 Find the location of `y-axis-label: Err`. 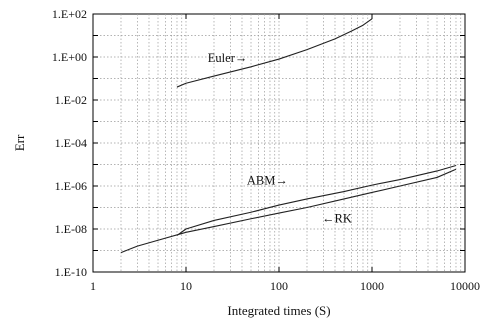

y-axis-label: Err is located at coordinates (19, 142).